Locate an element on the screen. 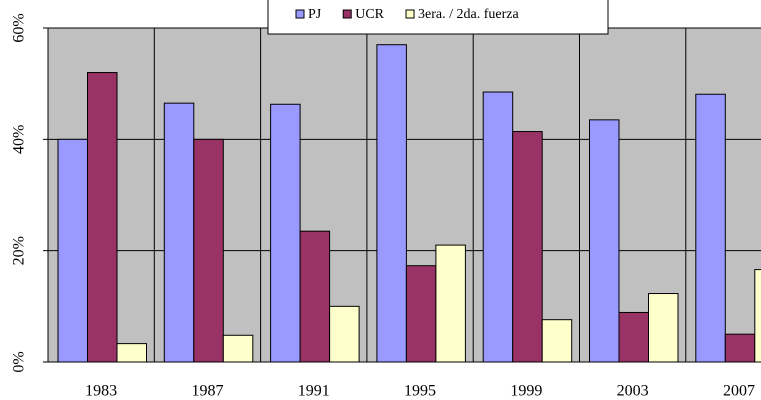  y-tick-label: 40% is located at coordinates (19, 139).